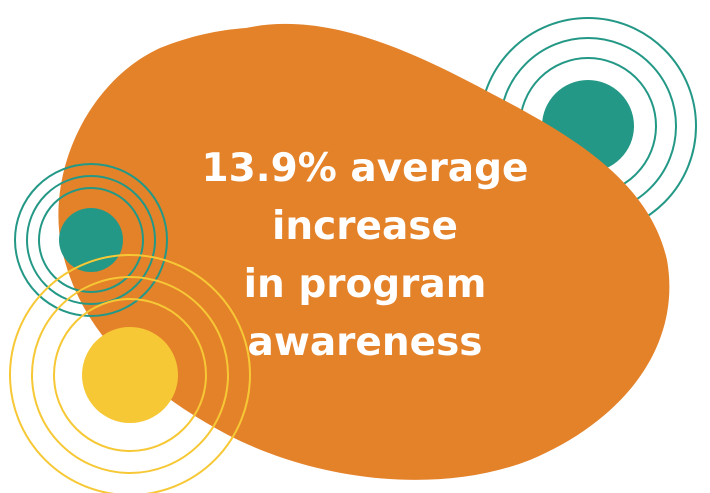  I want to click on headline-line-2: increase, so click(365, 226).